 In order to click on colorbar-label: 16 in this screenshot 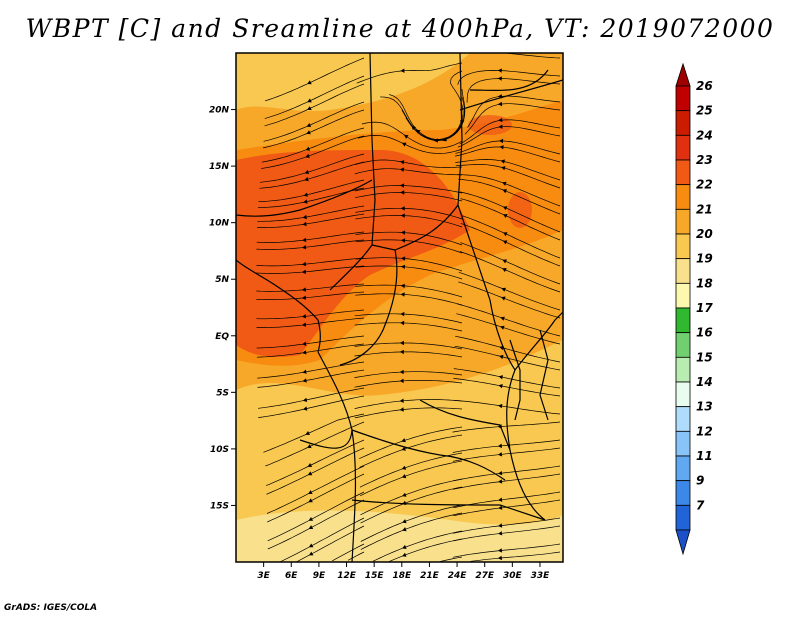, I will do `click(704, 333)`.